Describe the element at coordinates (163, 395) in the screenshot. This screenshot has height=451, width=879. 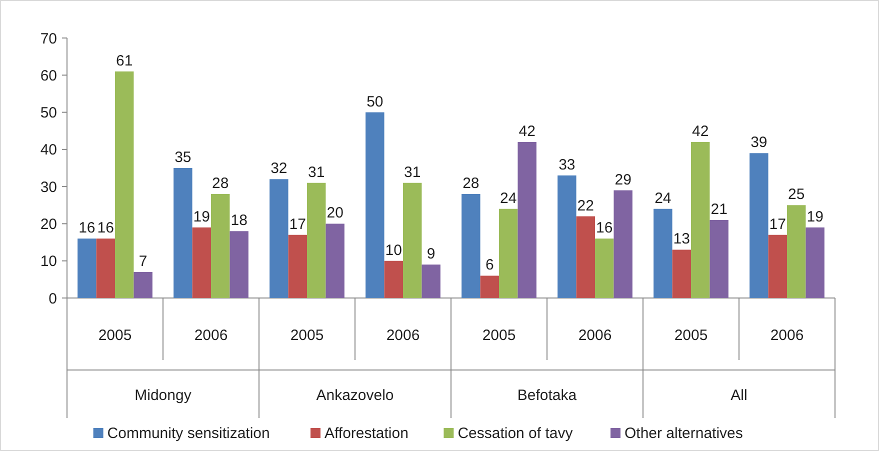
I see `text: Midongy` at that location.